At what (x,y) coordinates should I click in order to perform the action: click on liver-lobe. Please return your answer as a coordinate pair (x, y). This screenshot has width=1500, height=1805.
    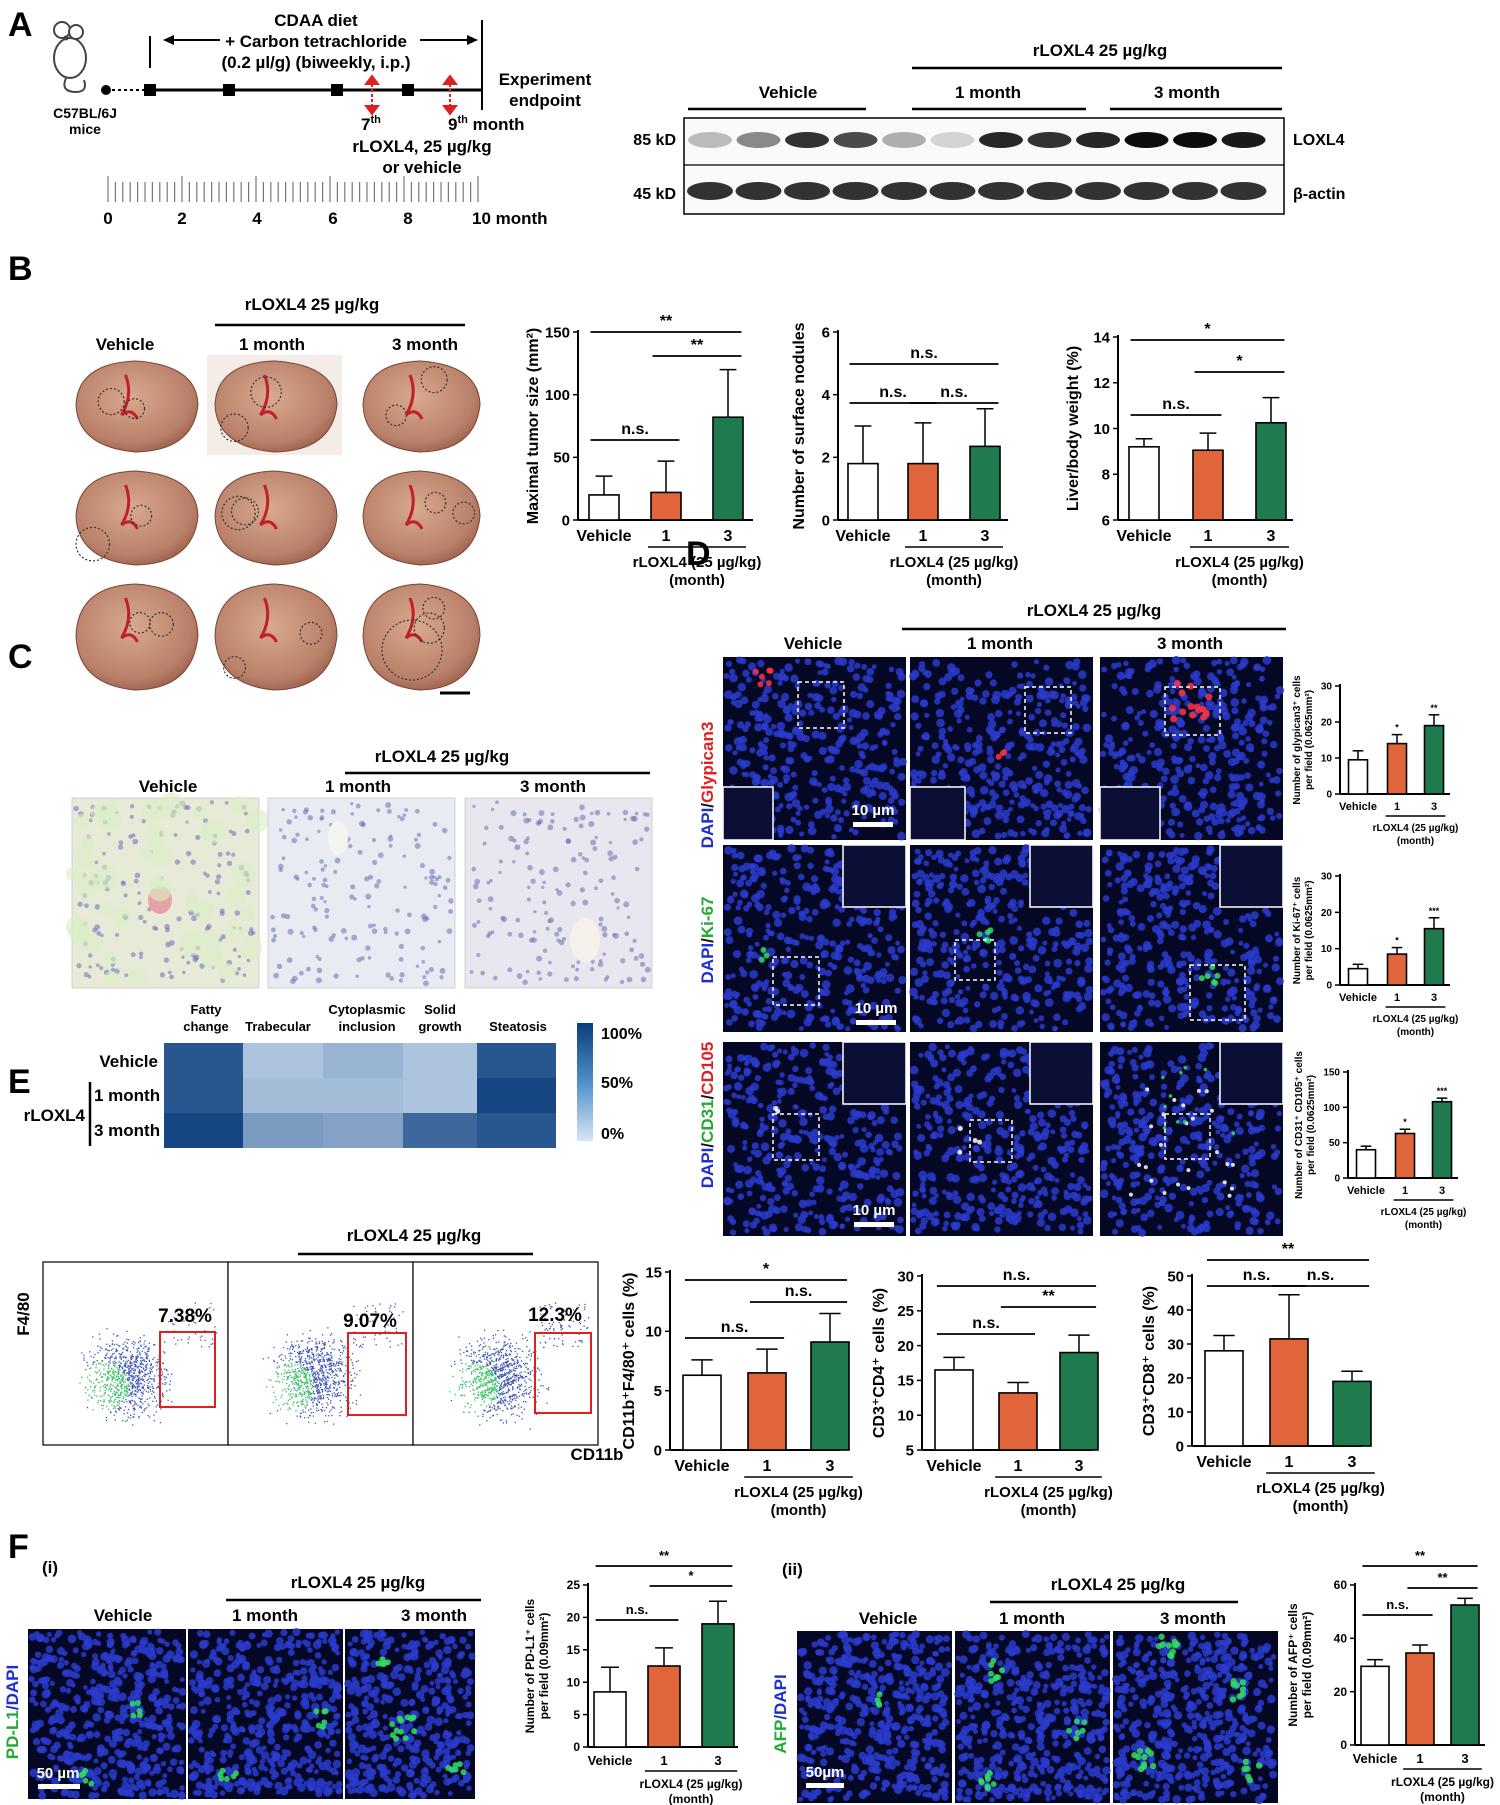
    Looking at the image, I should click on (137, 518).